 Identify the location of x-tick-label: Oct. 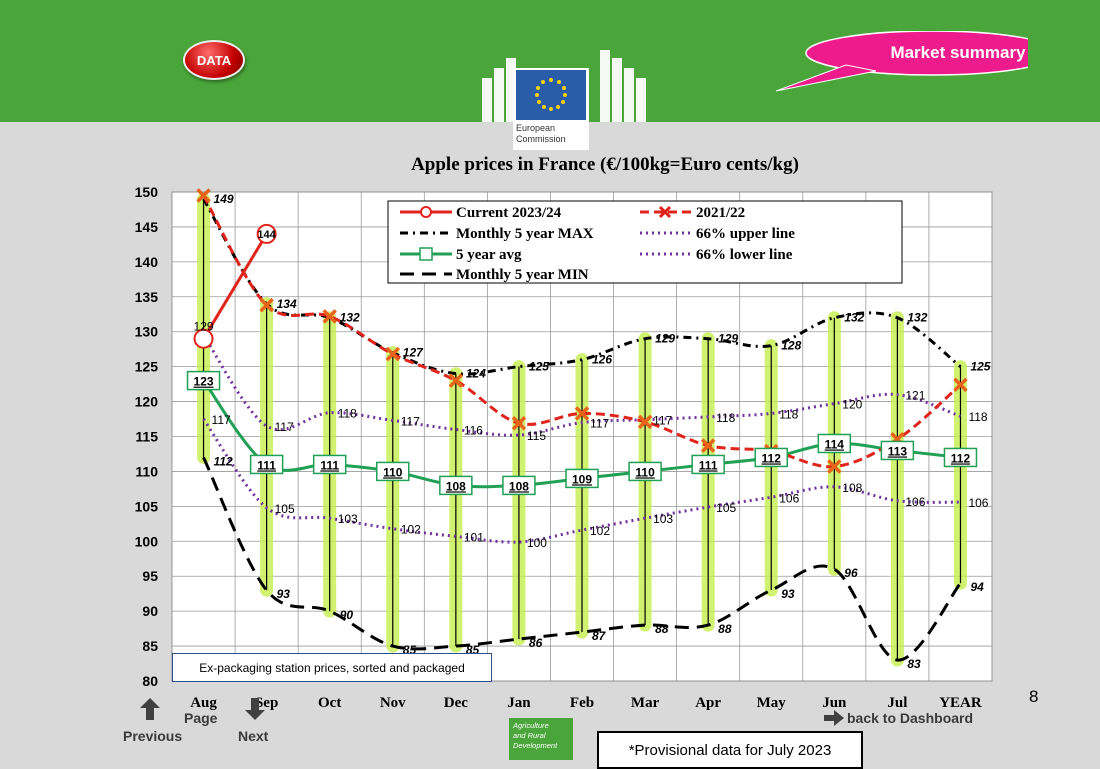
(329, 703).